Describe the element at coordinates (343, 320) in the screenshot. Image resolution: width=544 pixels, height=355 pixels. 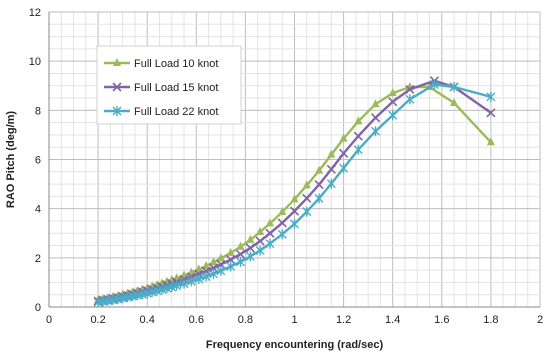
I see `x-tick-label: 1.2` at that location.